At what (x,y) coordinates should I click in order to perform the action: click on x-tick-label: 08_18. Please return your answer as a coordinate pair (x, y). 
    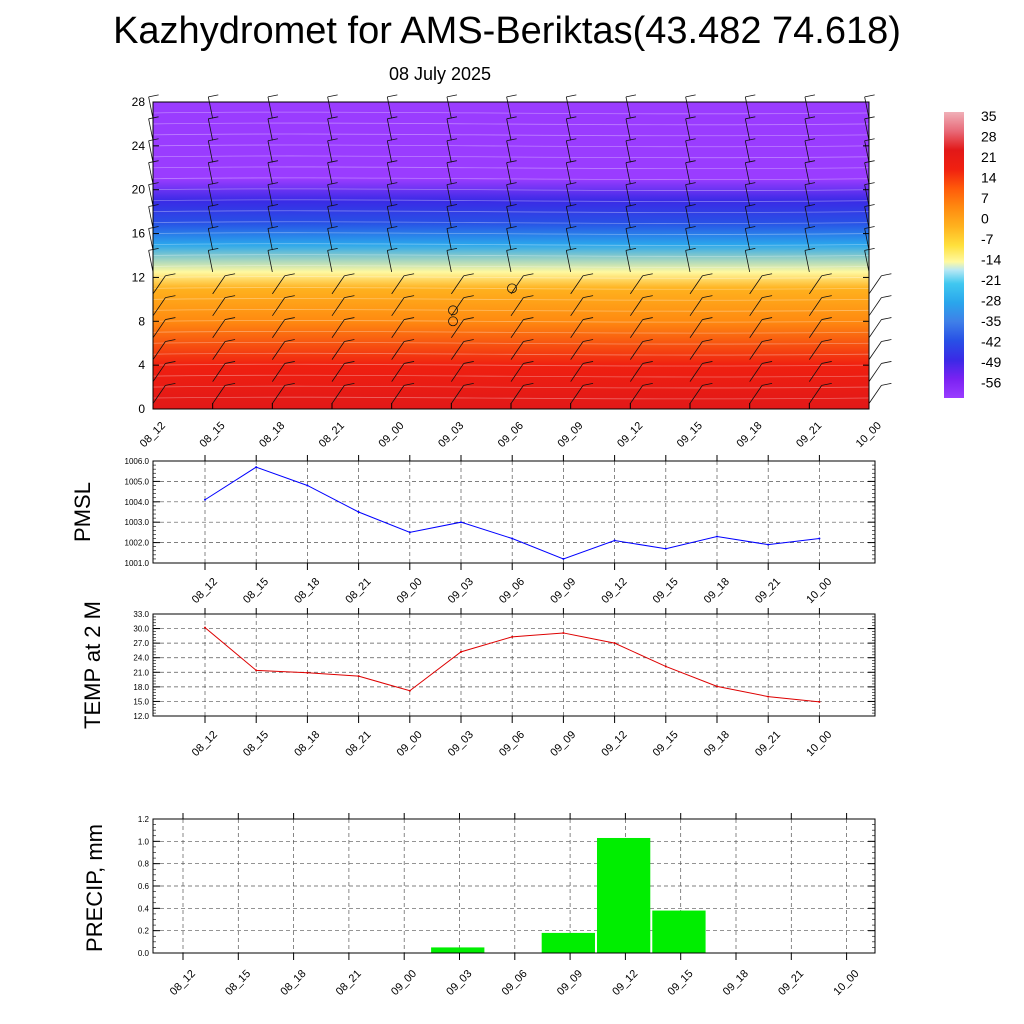
    Looking at the image, I should click on (293, 983).